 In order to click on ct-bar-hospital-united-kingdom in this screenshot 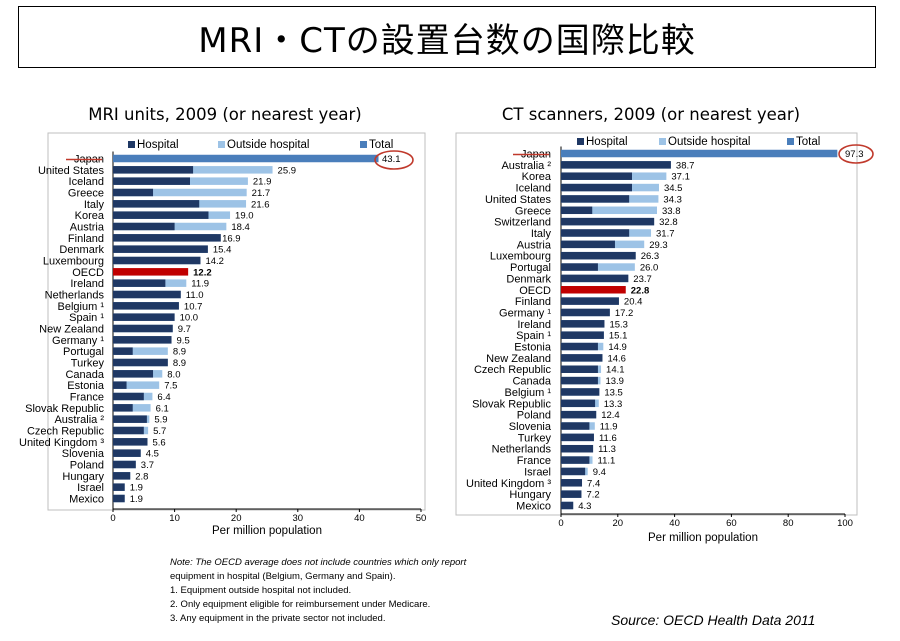, I will do `click(572, 483)`.